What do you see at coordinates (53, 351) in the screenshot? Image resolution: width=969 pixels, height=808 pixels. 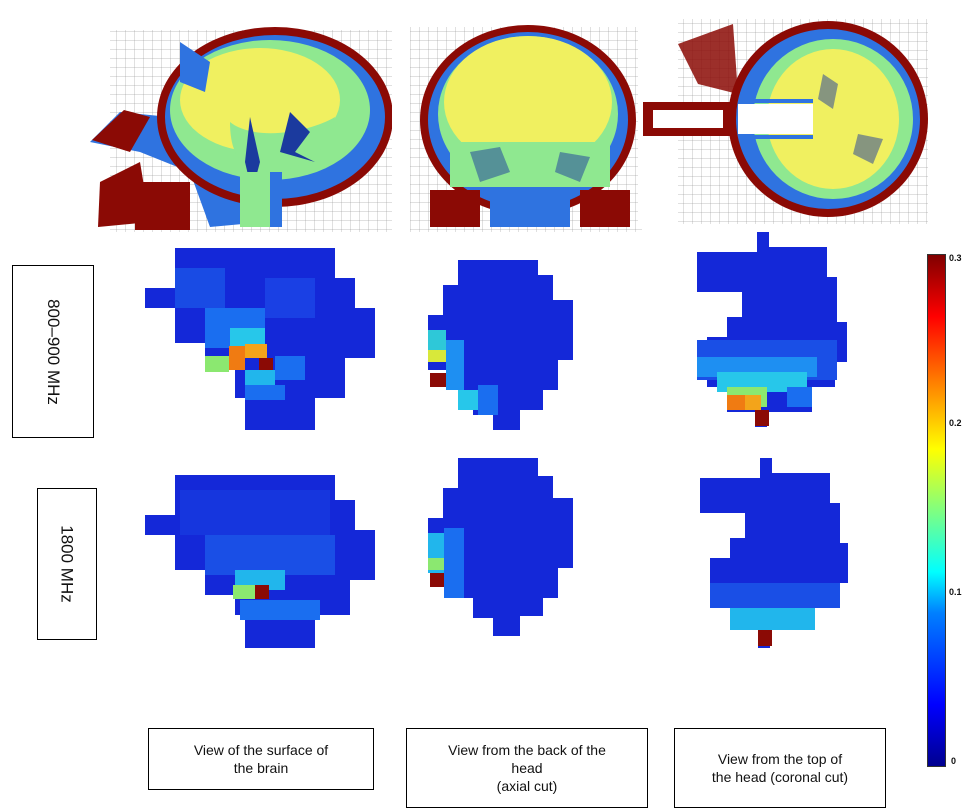 I see `row-label-800-900-mhz: 800–900 MHz` at bounding box center [53, 351].